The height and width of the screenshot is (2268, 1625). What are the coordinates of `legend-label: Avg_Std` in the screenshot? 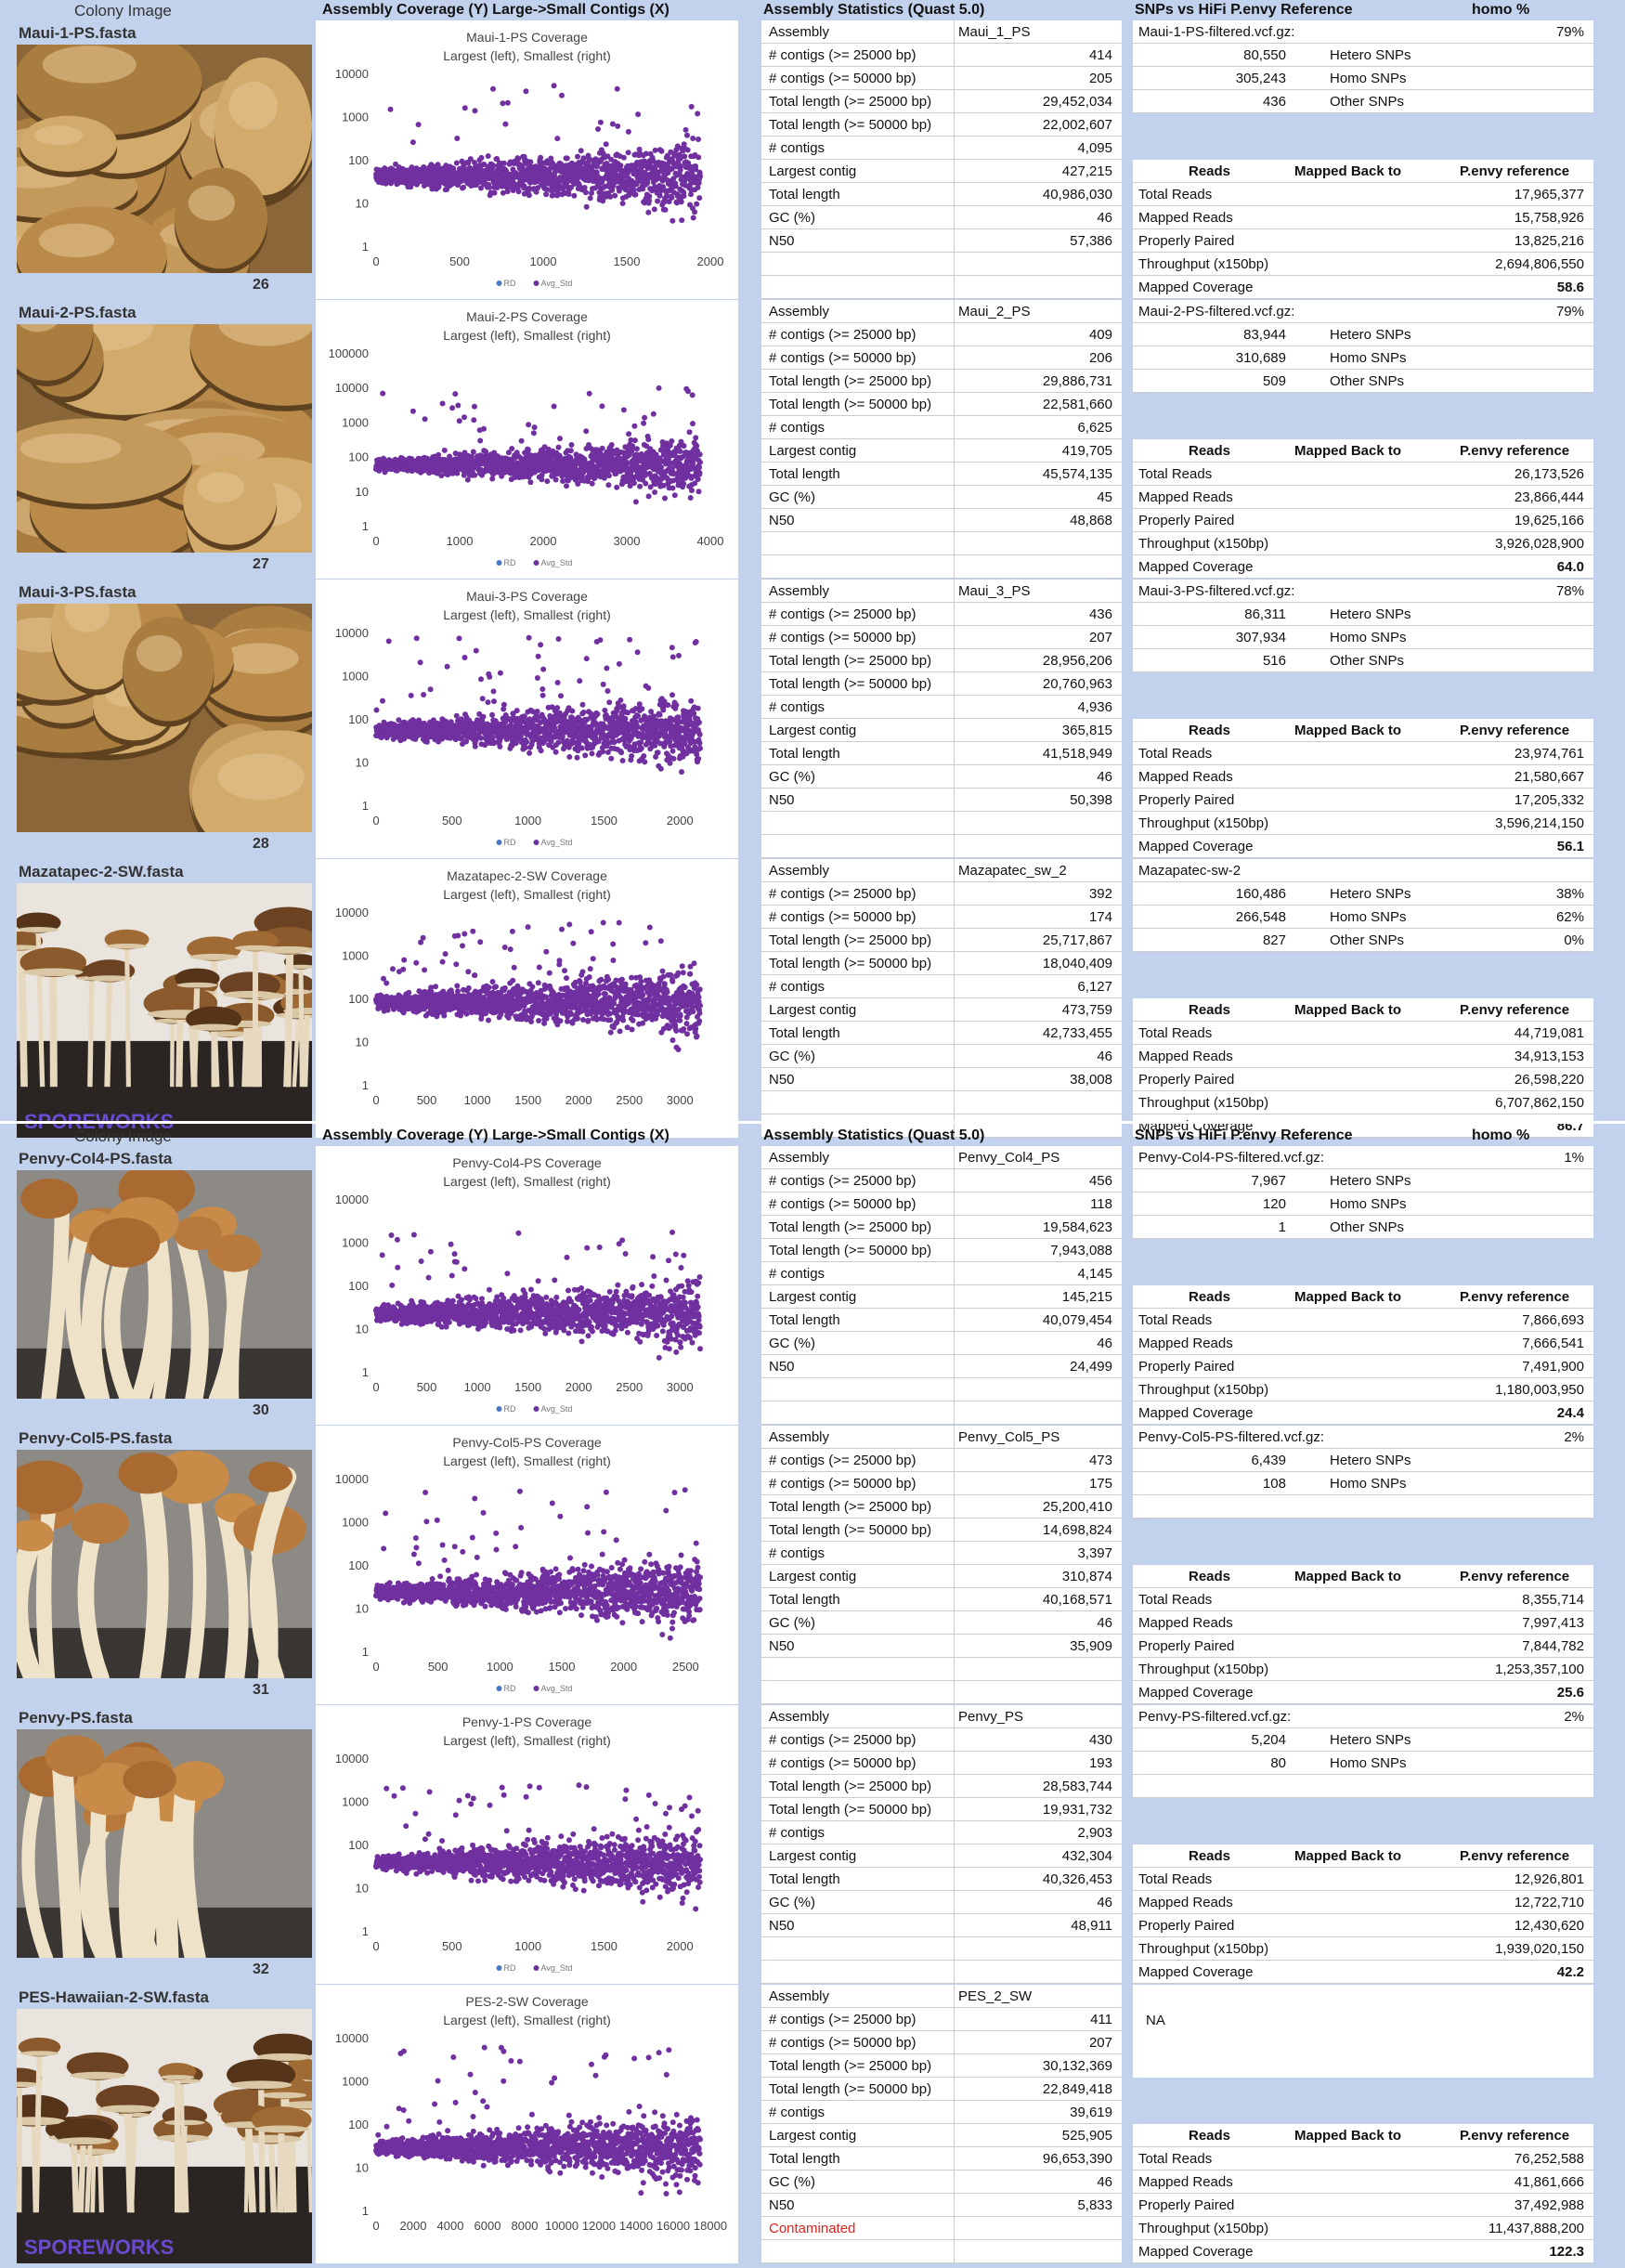 It's located at (557, 843).